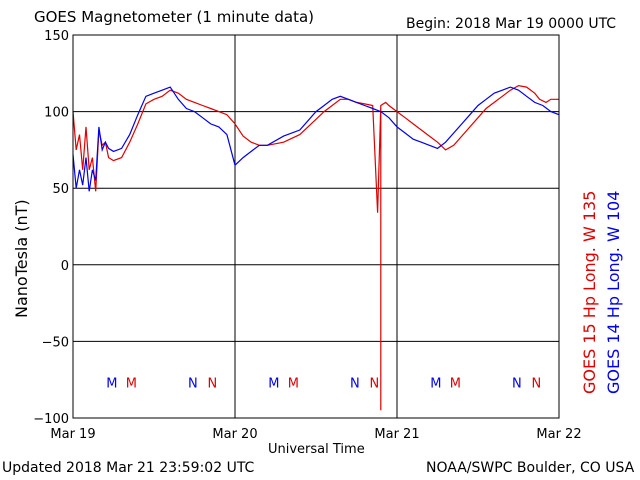 The width and height of the screenshot is (640, 480). Describe the element at coordinates (51, 419) in the screenshot. I see `y-tick-label: −100` at that location.